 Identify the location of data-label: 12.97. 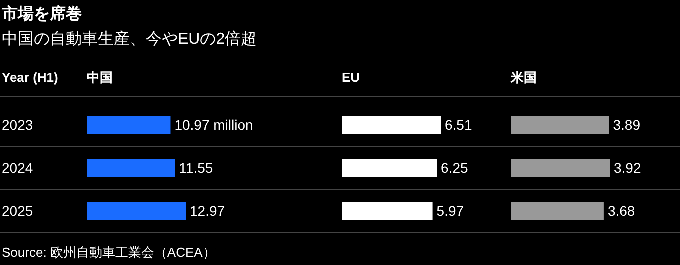
(208, 211).